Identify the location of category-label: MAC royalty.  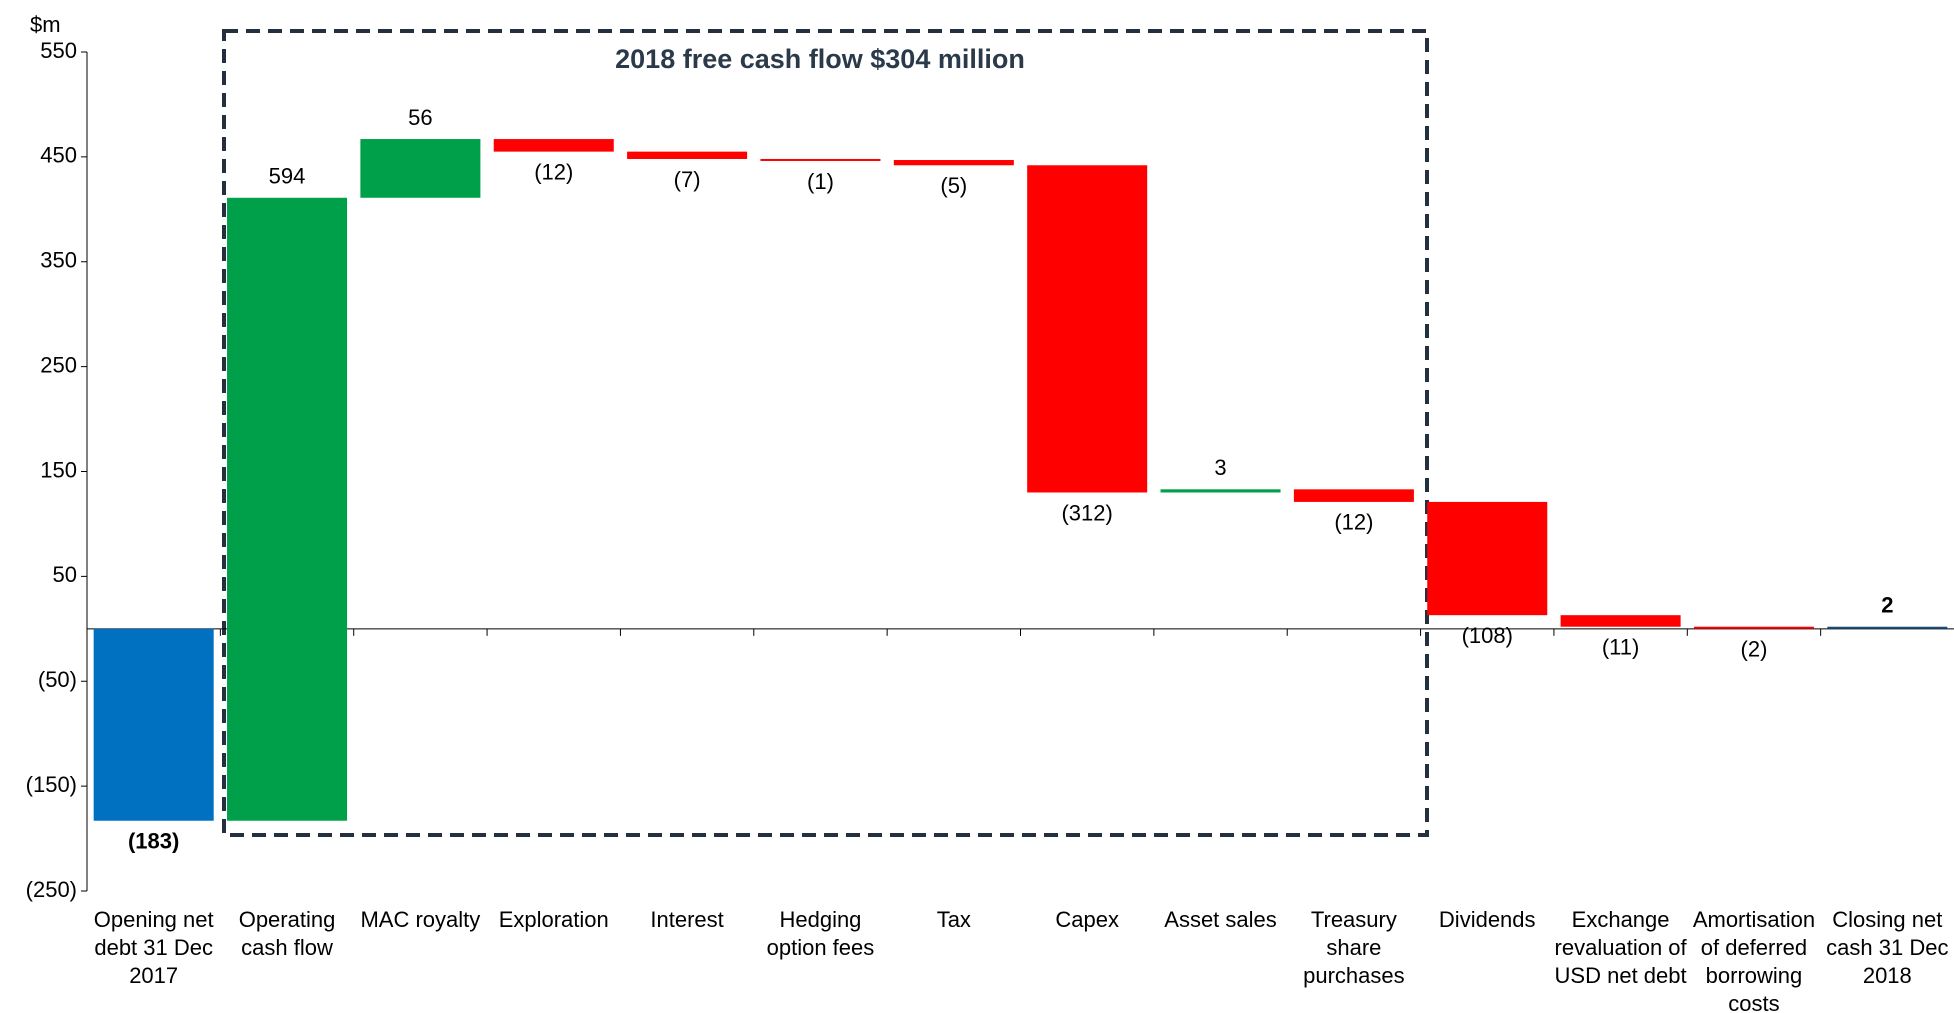
(420, 919).